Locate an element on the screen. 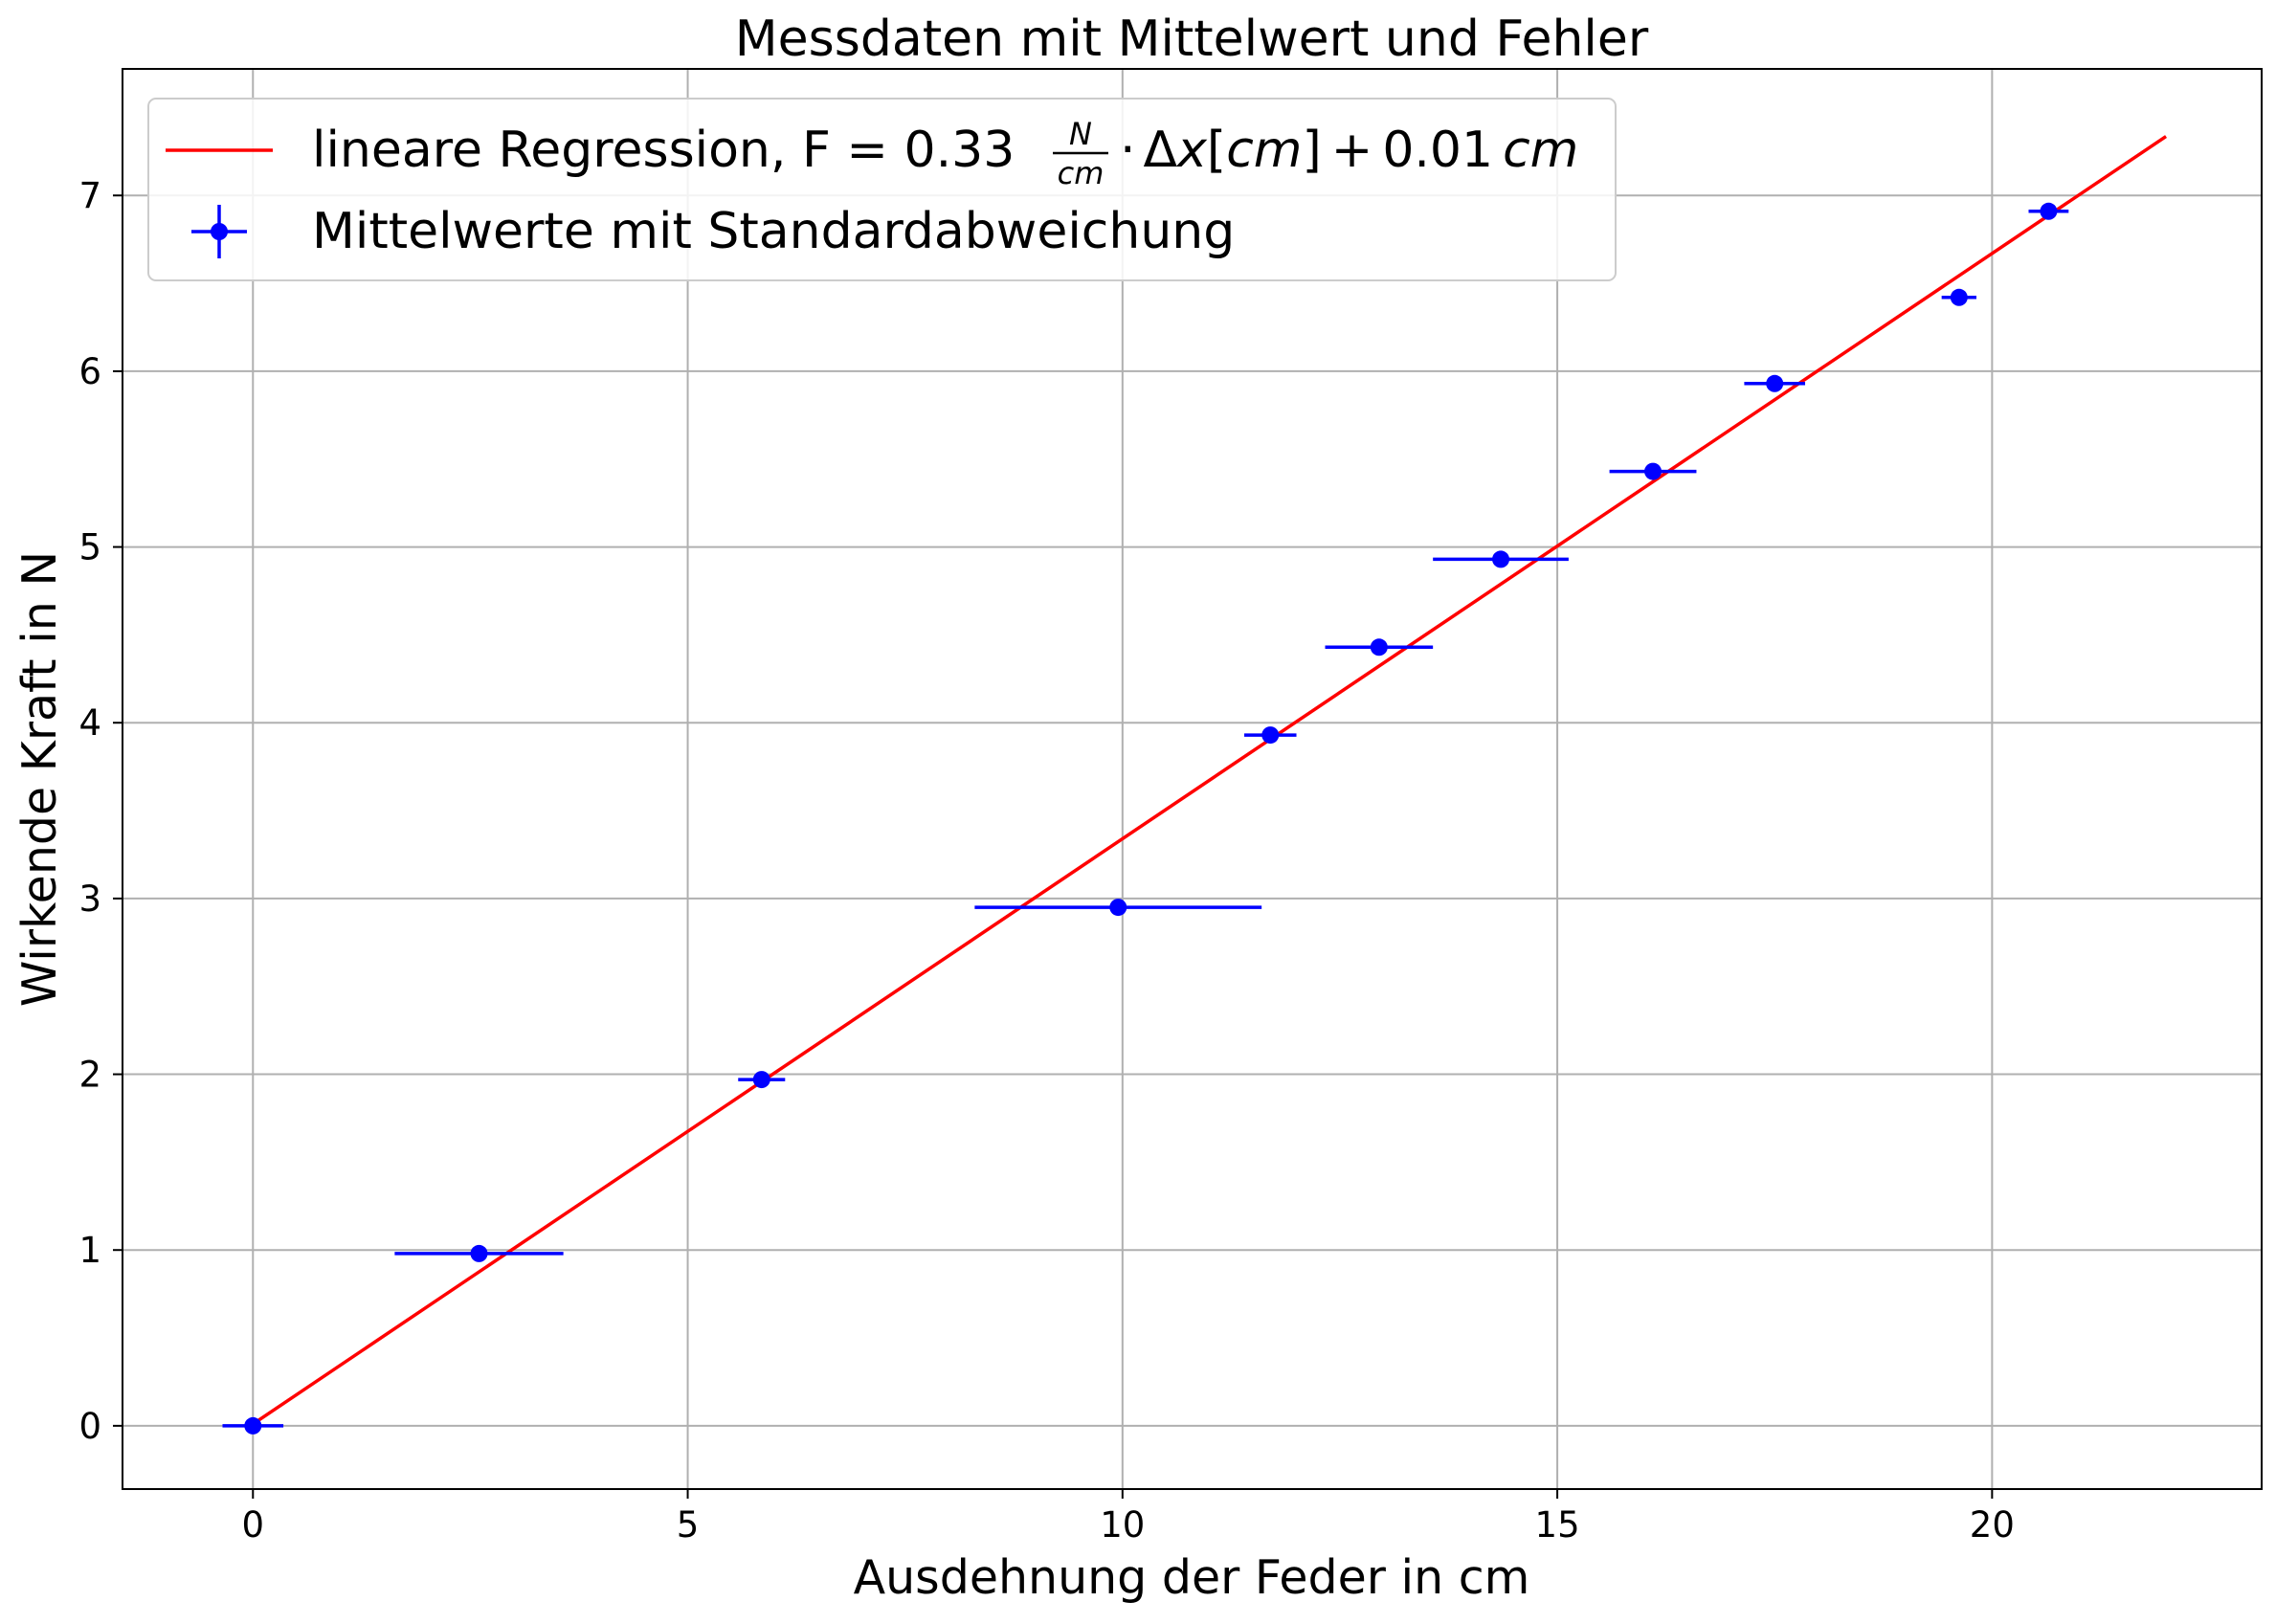  legend-rbr: ] is located at coordinates (1311, 151).